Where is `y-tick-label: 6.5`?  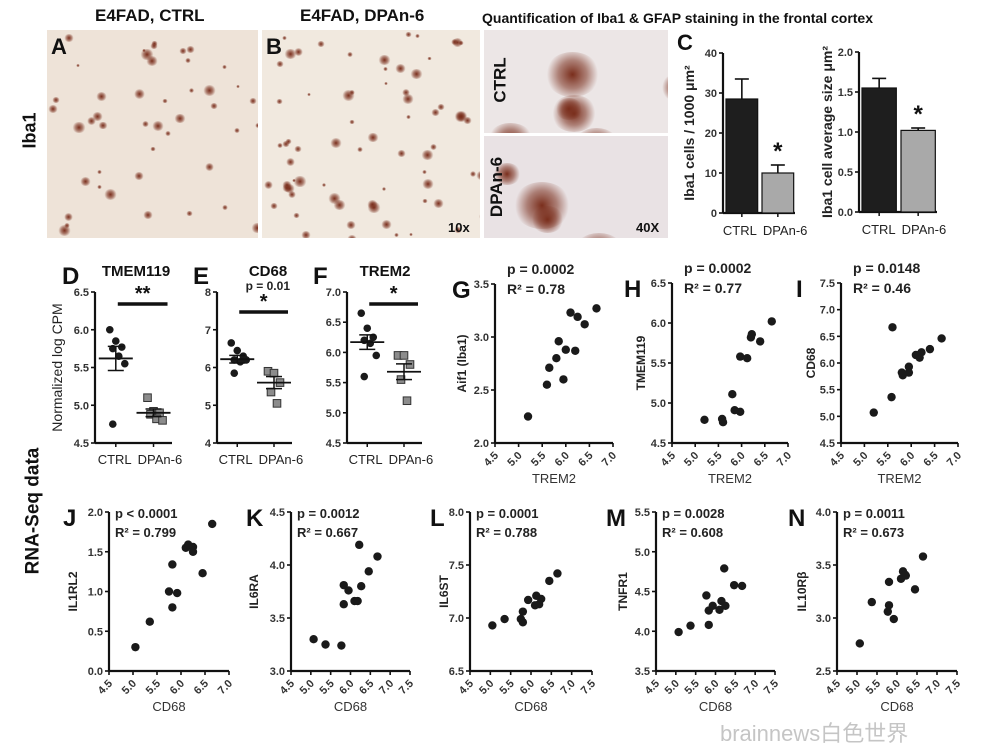
y-tick-label: 6.5 is located at coordinates (658, 284).